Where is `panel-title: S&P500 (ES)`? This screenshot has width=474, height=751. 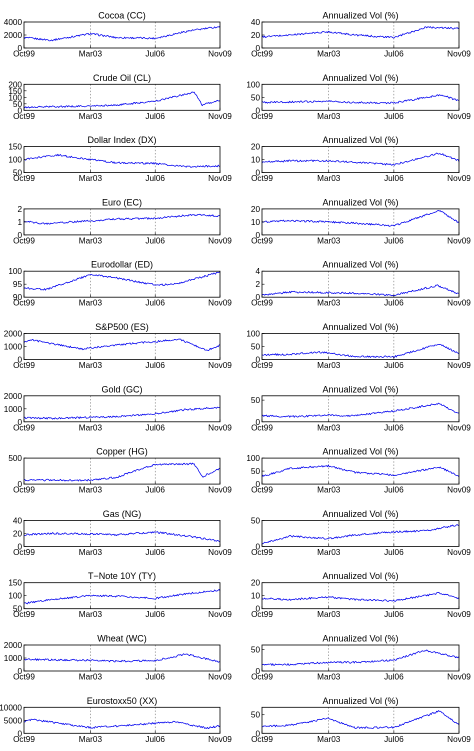 panel-title: S&P500 (ES) is located at coordinates (122, 327).